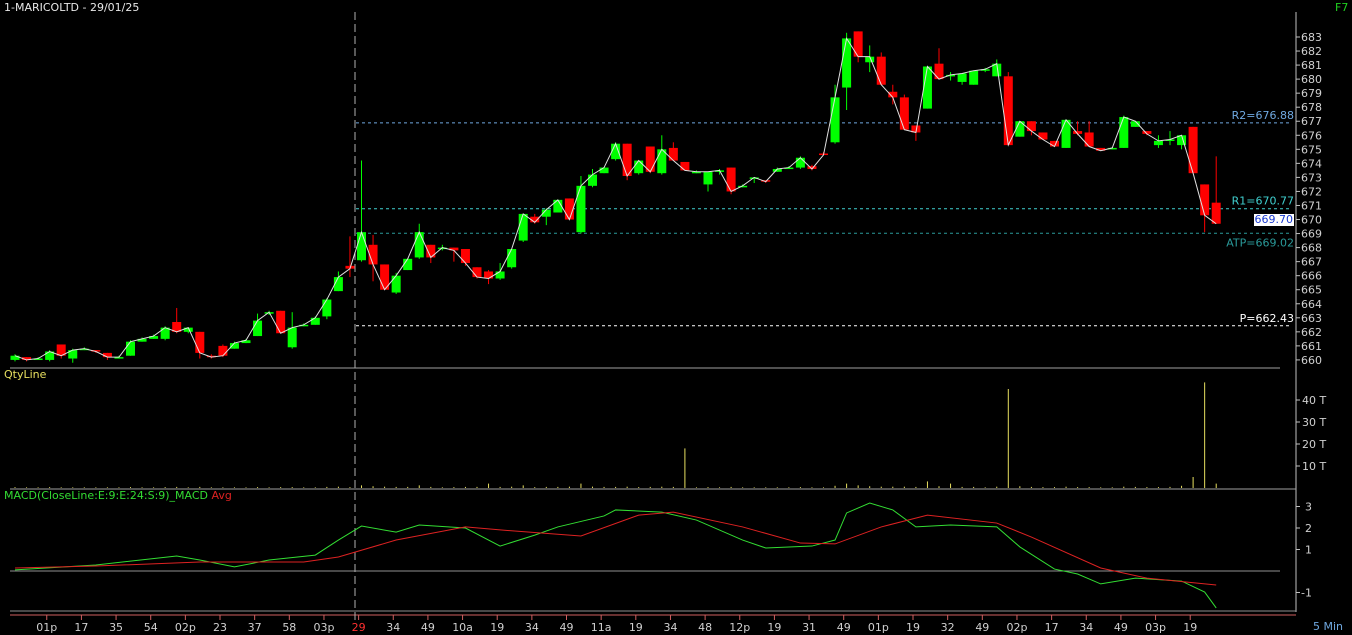 The image size is (1352, 635). What do you see at coordinates (1311, 346) in the screenshot?
I see `price-tick-label: 661` at bounding box center [1311, 346].